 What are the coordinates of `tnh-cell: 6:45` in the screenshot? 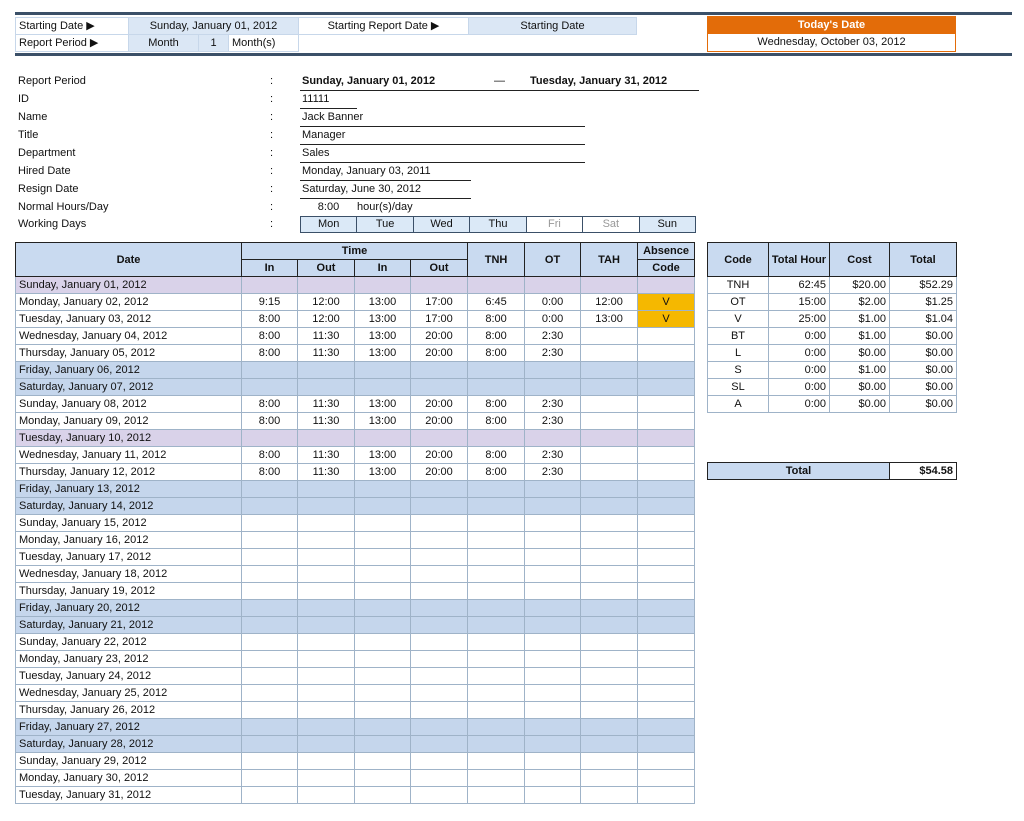 It's located at (496, 302).